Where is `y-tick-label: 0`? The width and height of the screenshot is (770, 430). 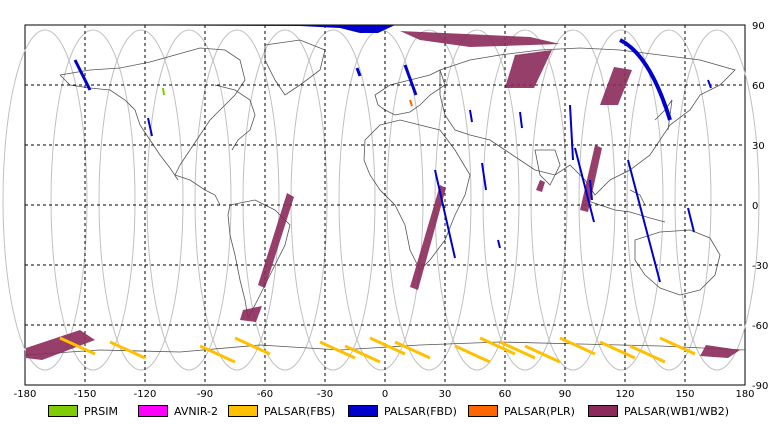
y-tick-label: 0 is located at coordinates (755, 206).